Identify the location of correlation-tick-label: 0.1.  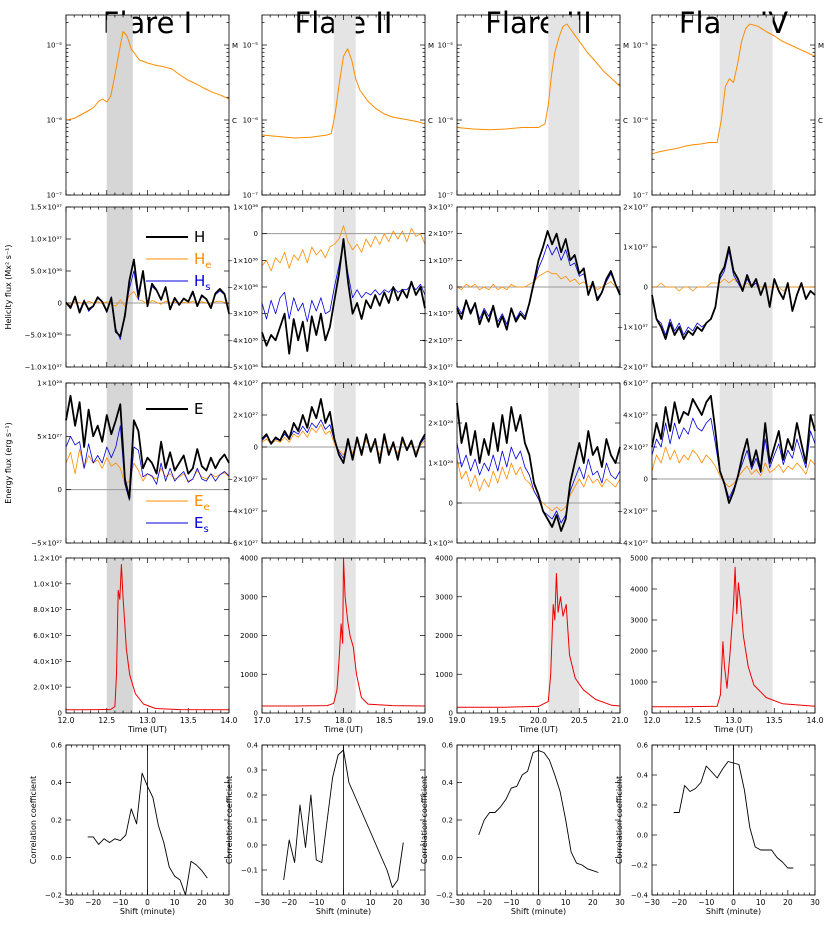
(252, 821).